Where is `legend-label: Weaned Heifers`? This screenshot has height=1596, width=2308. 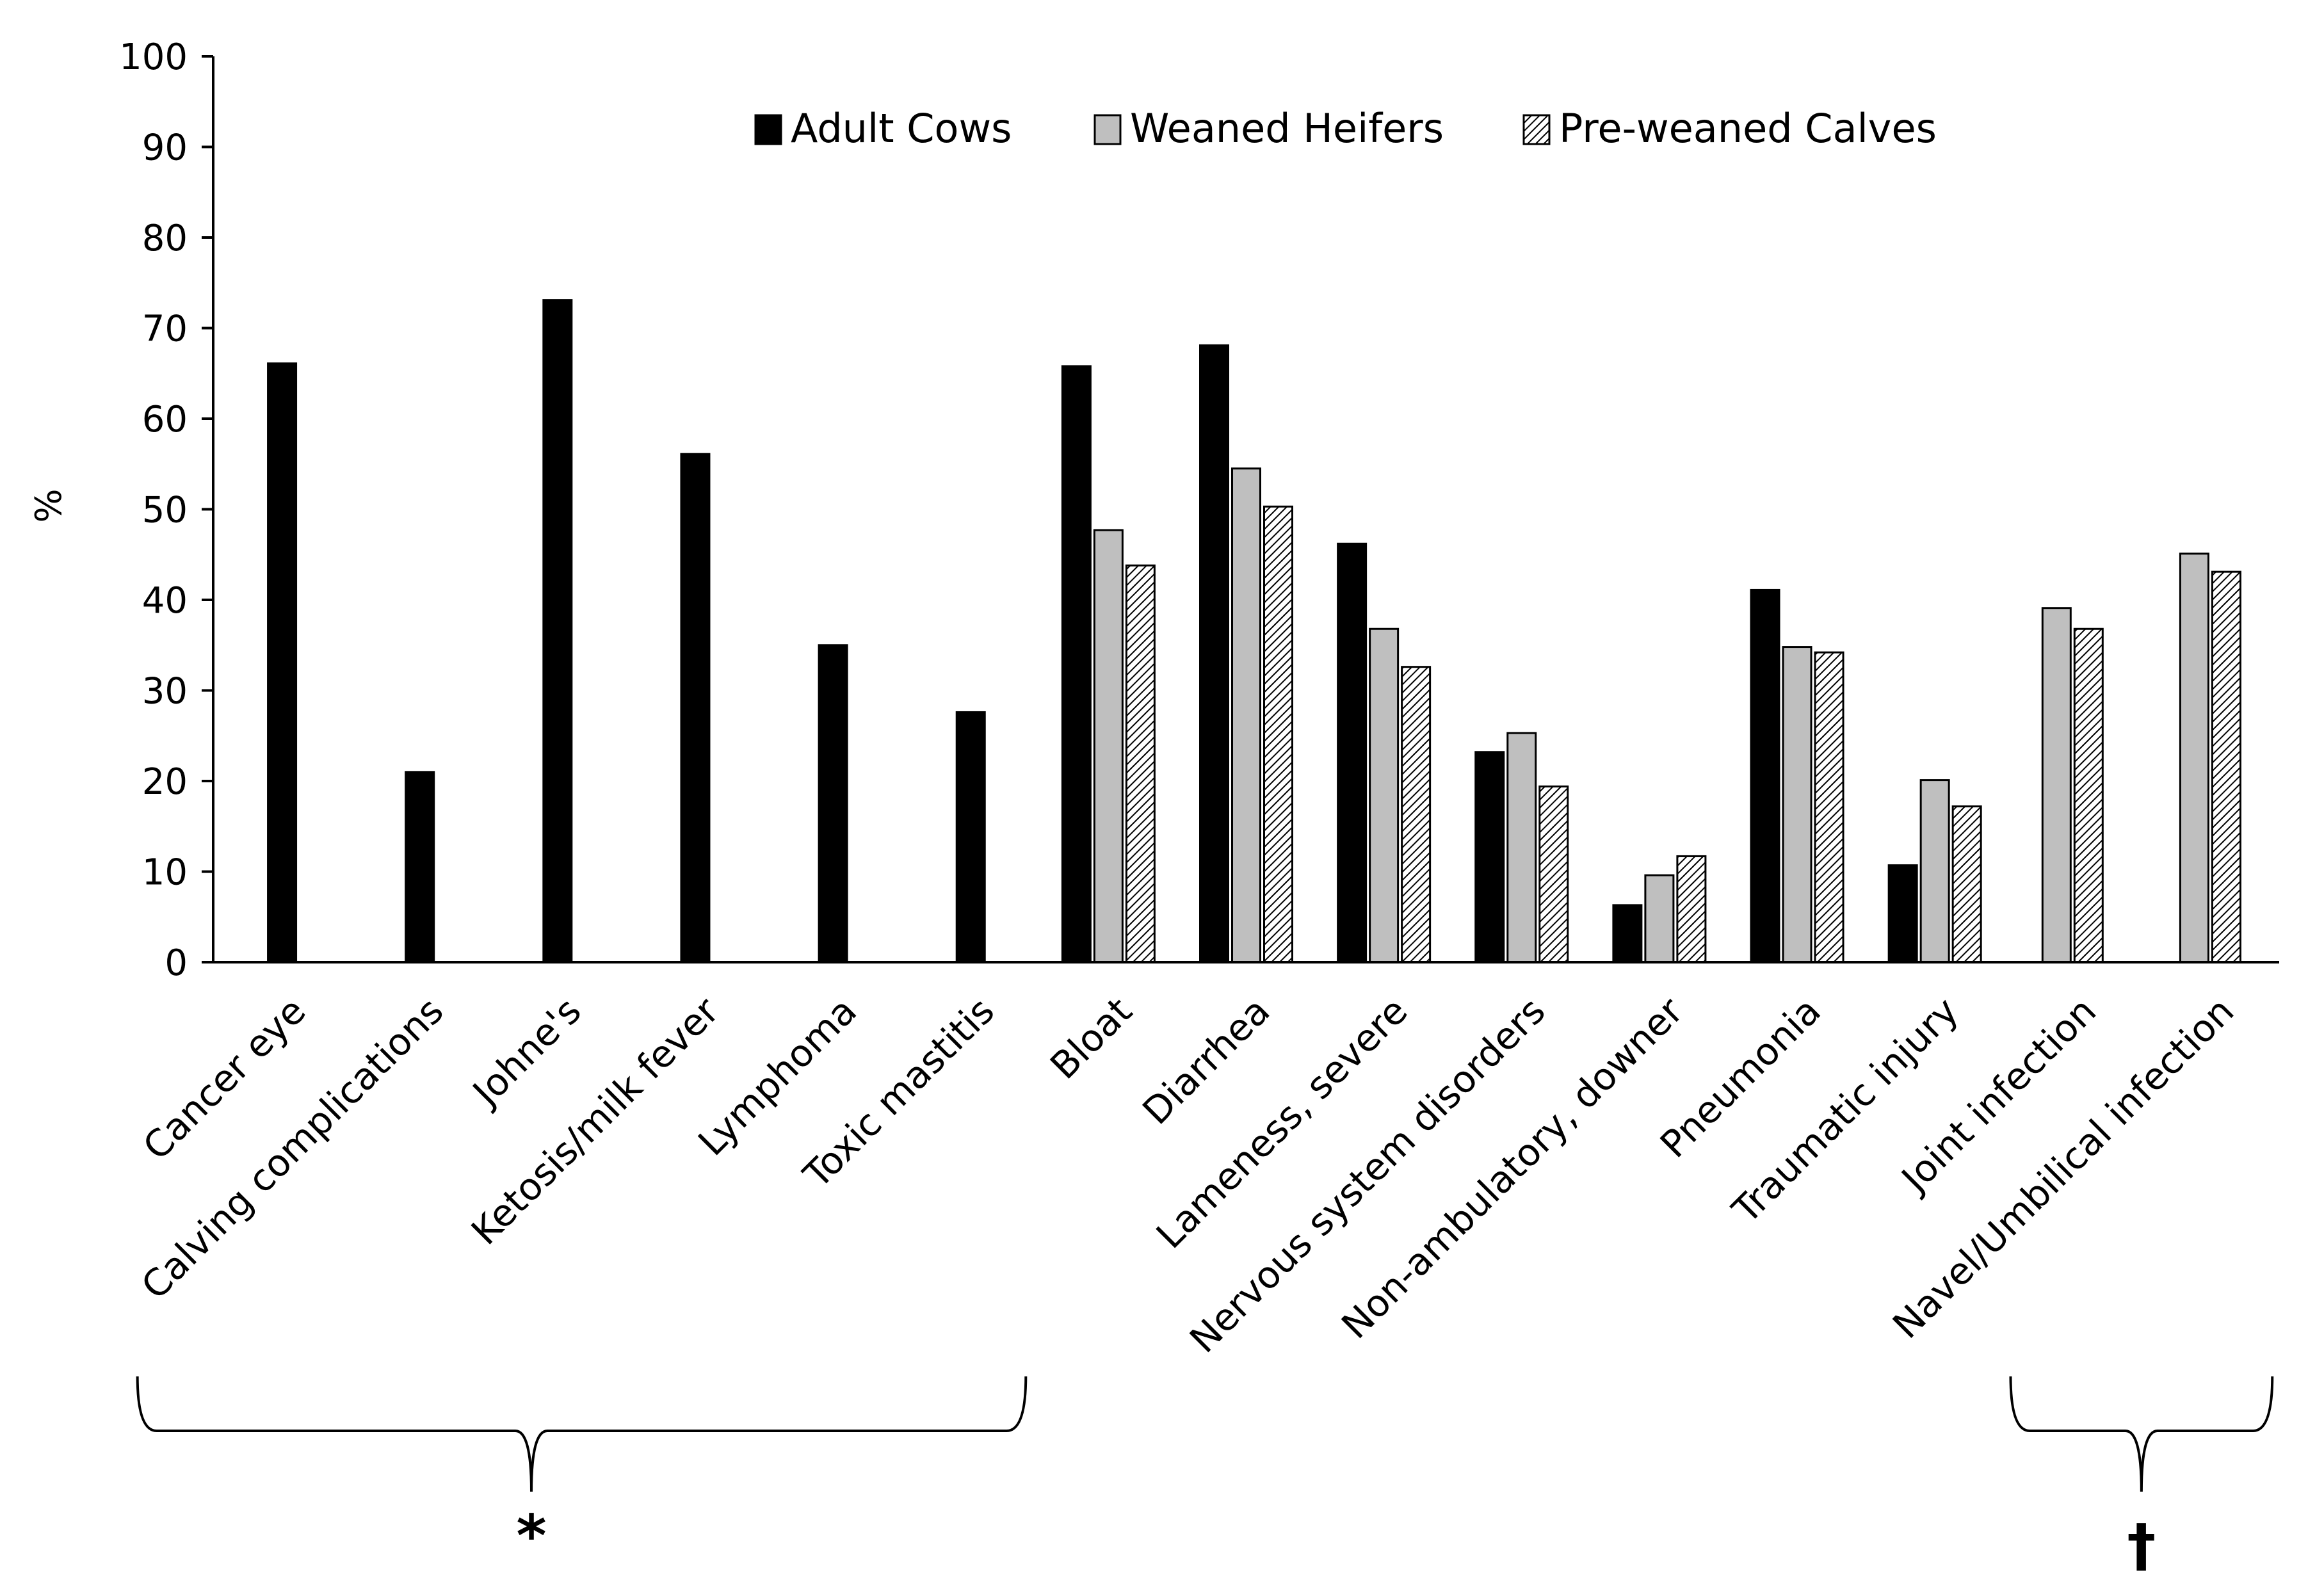
legend-label: Weaned Heifers is located at coordinates (1287, 128).